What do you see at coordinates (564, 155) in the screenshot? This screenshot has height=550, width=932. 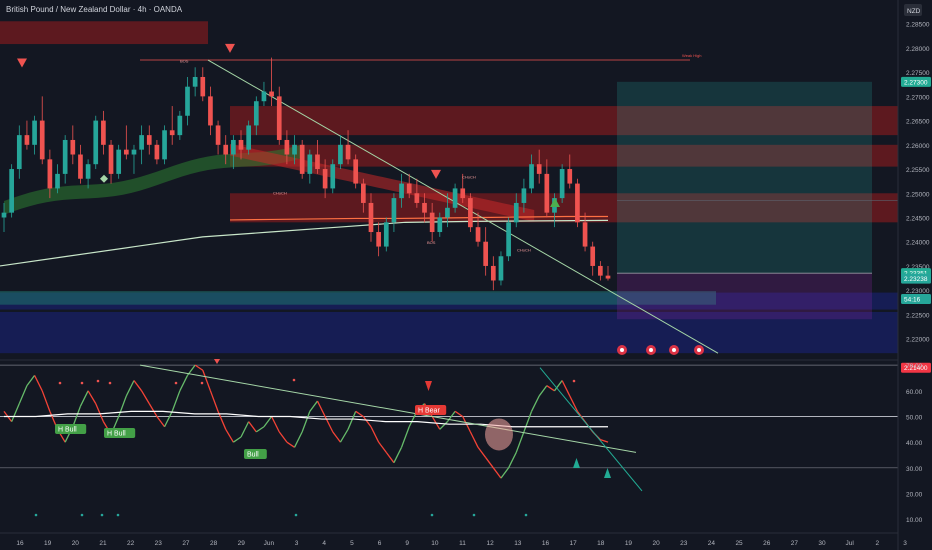 I see `zone-resistance` at bounding box center [564, 155].